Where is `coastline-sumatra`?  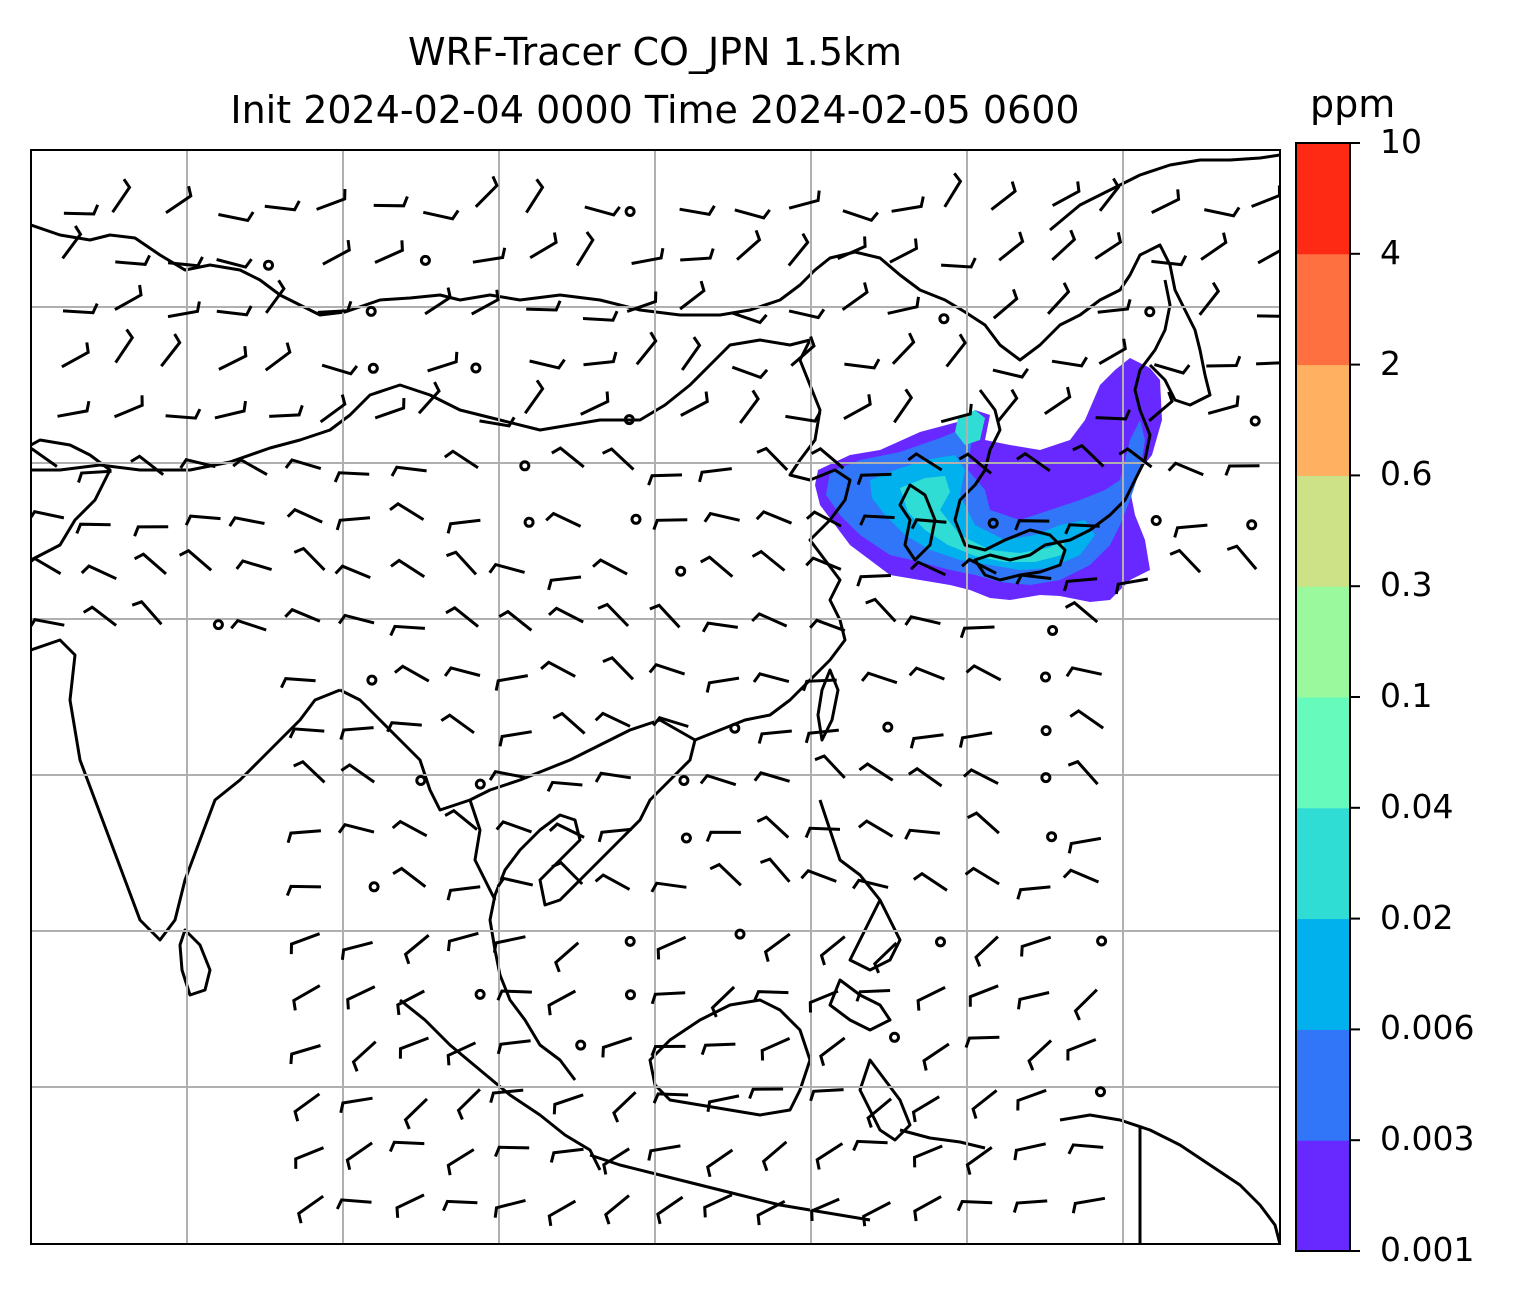
coastline-sumatra is located at coordinates (500, 1084).